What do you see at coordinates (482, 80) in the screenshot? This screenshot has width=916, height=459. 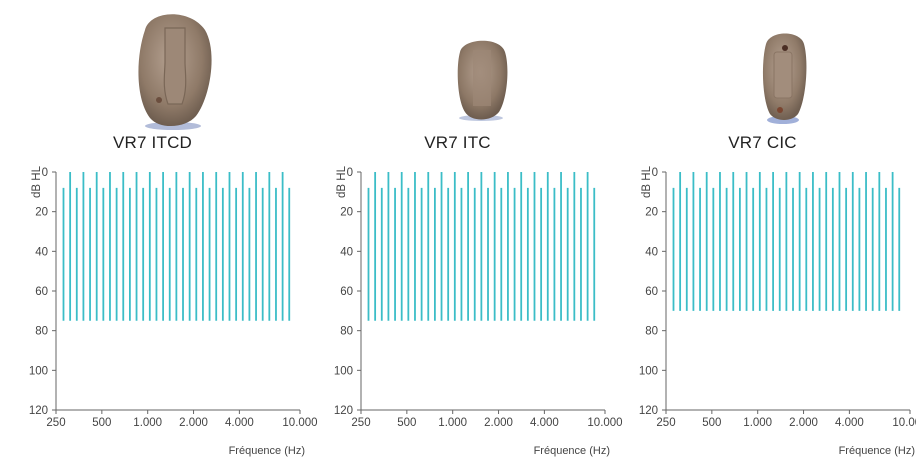 I see `hearing-aid-image-itc` at bounding box center [482, 80].